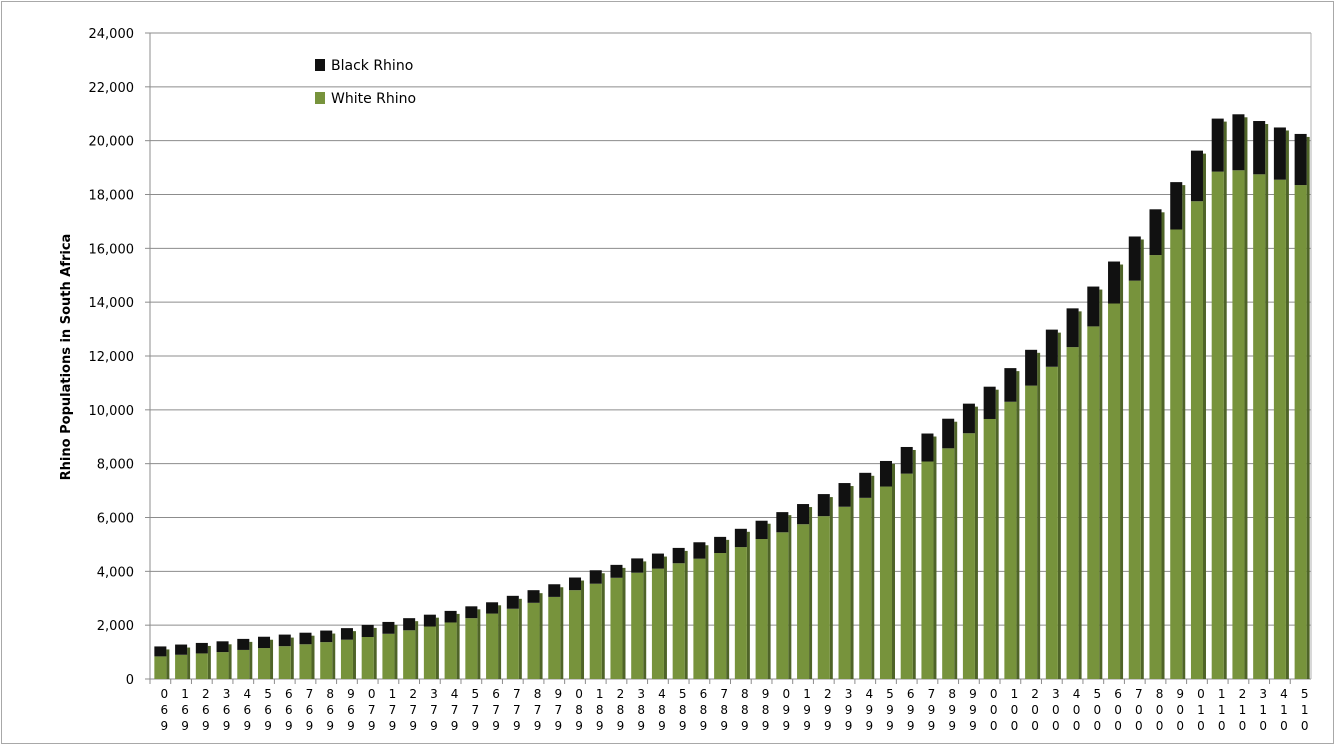  Describe the element at coordinates (575, 634) in the screenshot. I see `bar-white-rhino-1980` at that location.